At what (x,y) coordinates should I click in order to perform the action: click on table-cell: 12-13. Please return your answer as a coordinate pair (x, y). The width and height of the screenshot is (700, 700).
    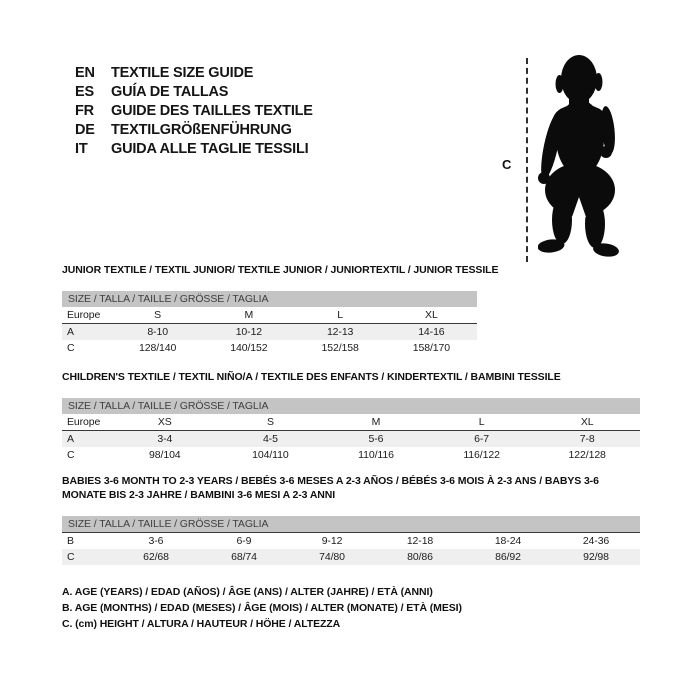
    Looking at the image, I should click on (340, 331).